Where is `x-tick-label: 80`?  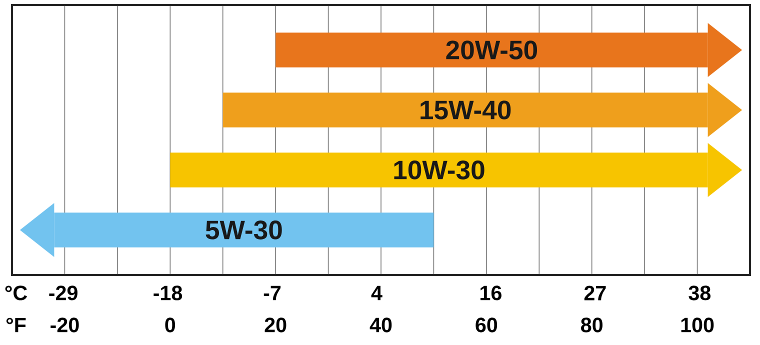
x-tick-label: 80 is located at coordinates (591, 325).